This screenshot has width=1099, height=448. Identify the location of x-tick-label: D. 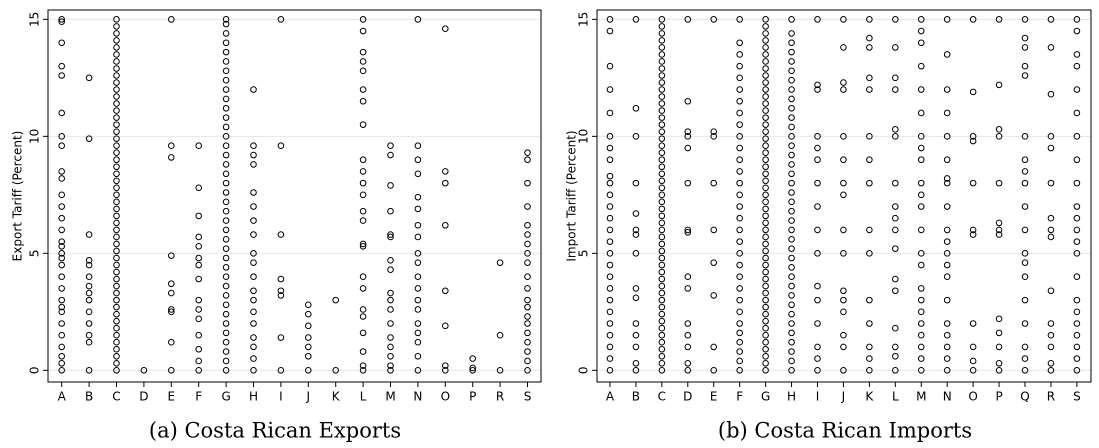
(687, 397).